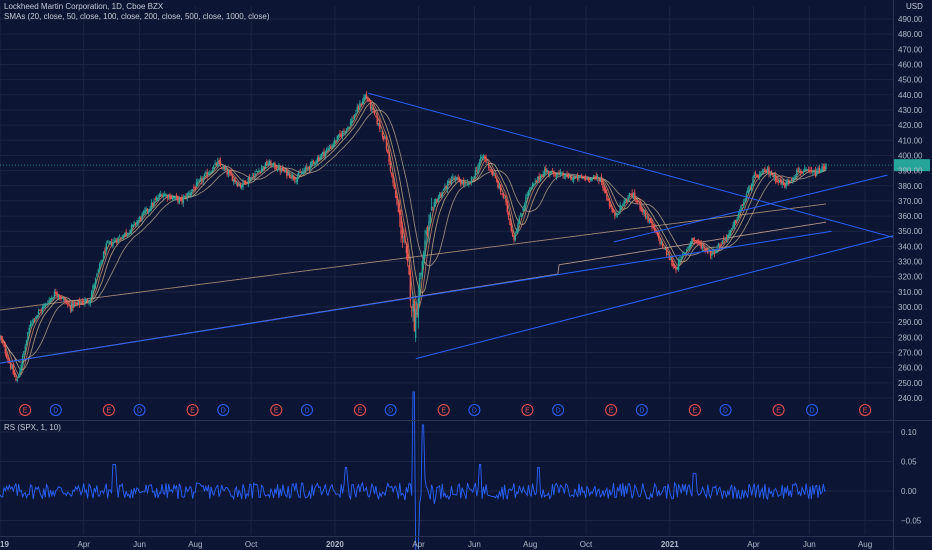 Image resolution: width=932 pixels, height=550 pixels. Describe the element at coordinates (910, 34) in the screenshot. I see `price-tick-label: 480.00` at that location.